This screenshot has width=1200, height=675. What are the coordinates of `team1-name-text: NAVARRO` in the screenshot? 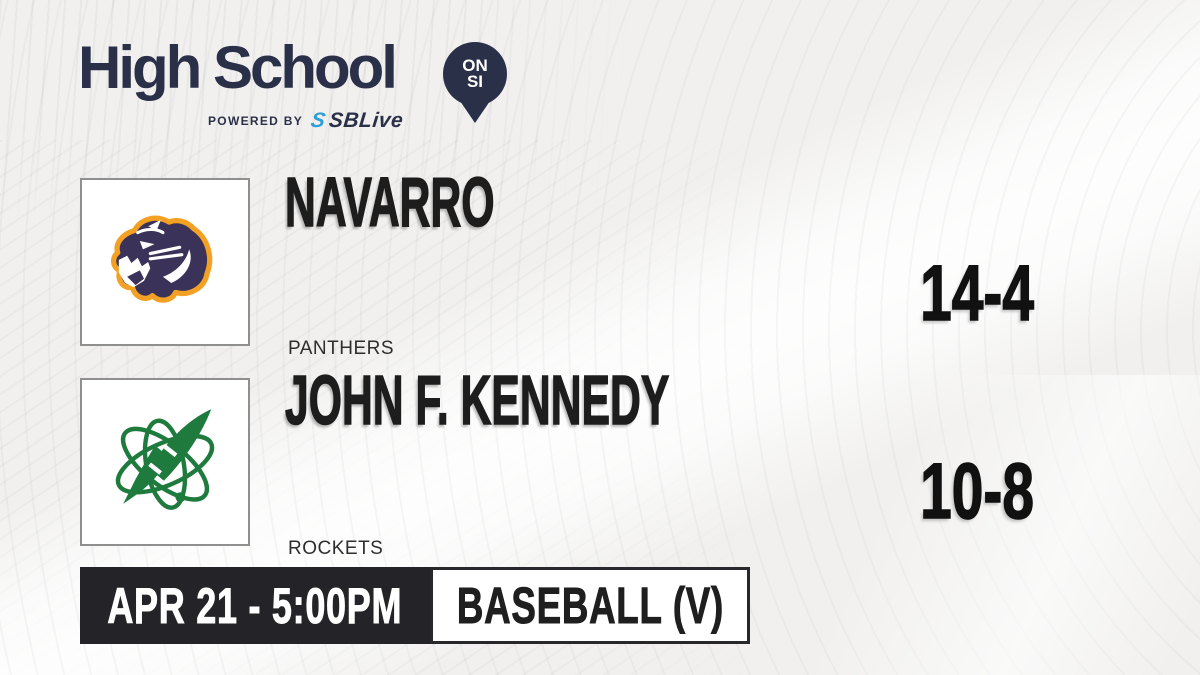 It's located at (390, 202).